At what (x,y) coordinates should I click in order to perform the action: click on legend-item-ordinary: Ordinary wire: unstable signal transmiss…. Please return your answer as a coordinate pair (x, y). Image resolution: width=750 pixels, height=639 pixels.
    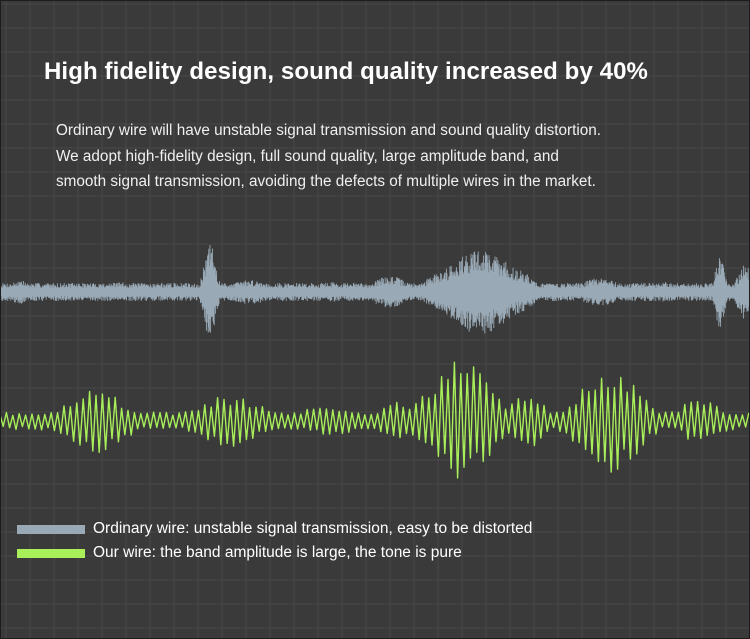
    Looking at the image, I should click on (274, 529).